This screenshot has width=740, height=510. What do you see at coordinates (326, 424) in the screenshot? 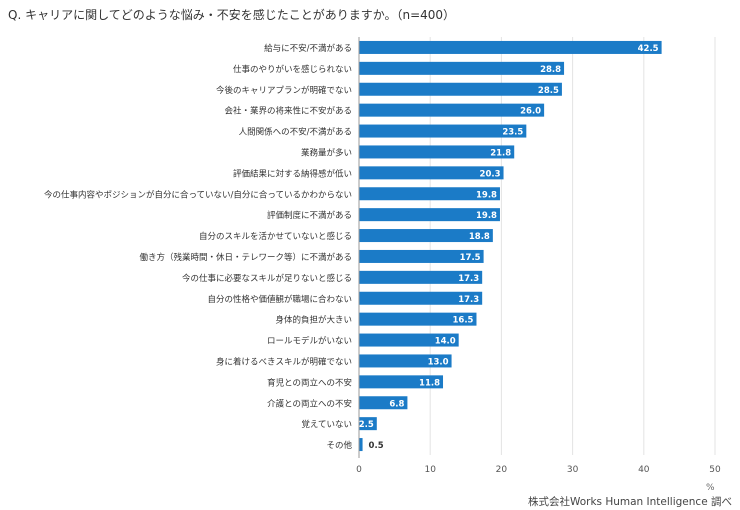
I see `category-label: 覚えていない` at bounding box center [326, 424].